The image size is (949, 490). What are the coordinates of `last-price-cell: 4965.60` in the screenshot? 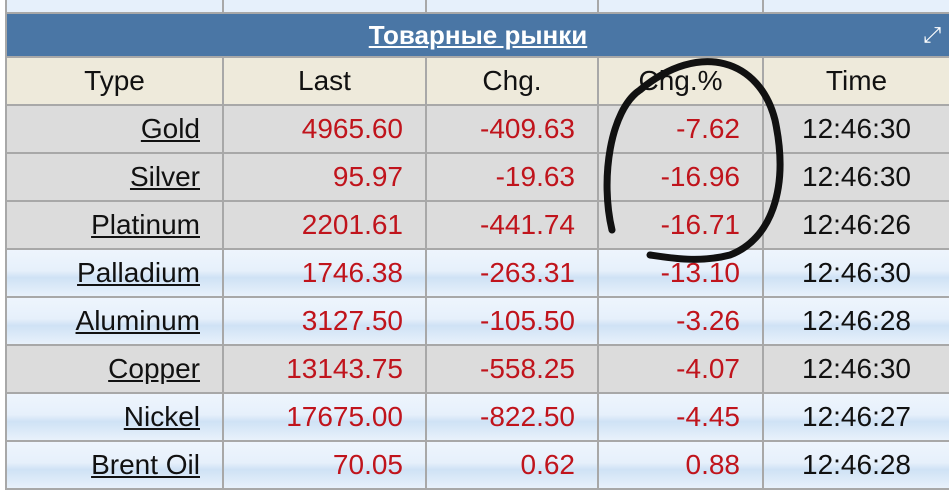 It's located at (324, 129).